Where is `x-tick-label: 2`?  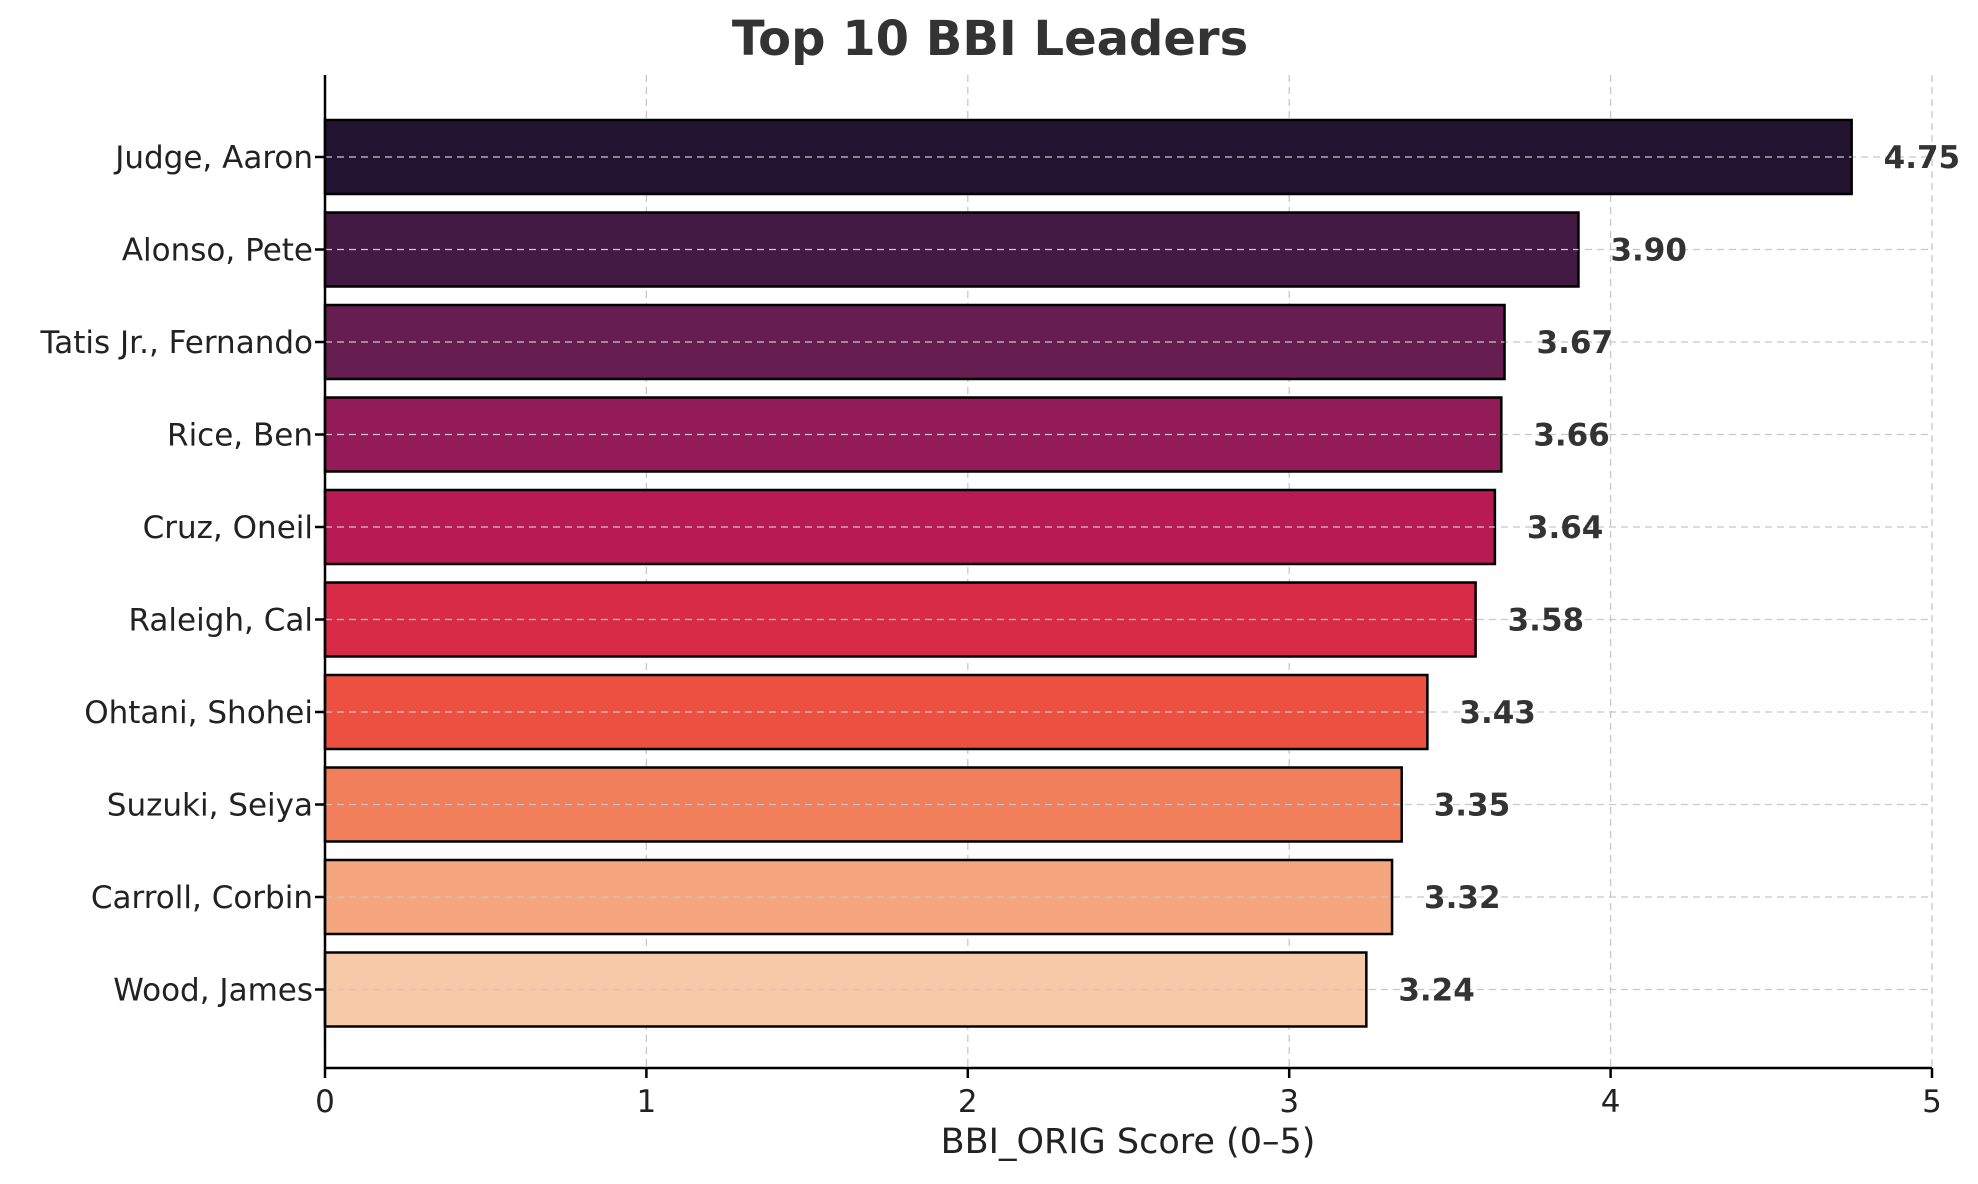 x-tick-label: 2 is located at coordinates (968, 1102).